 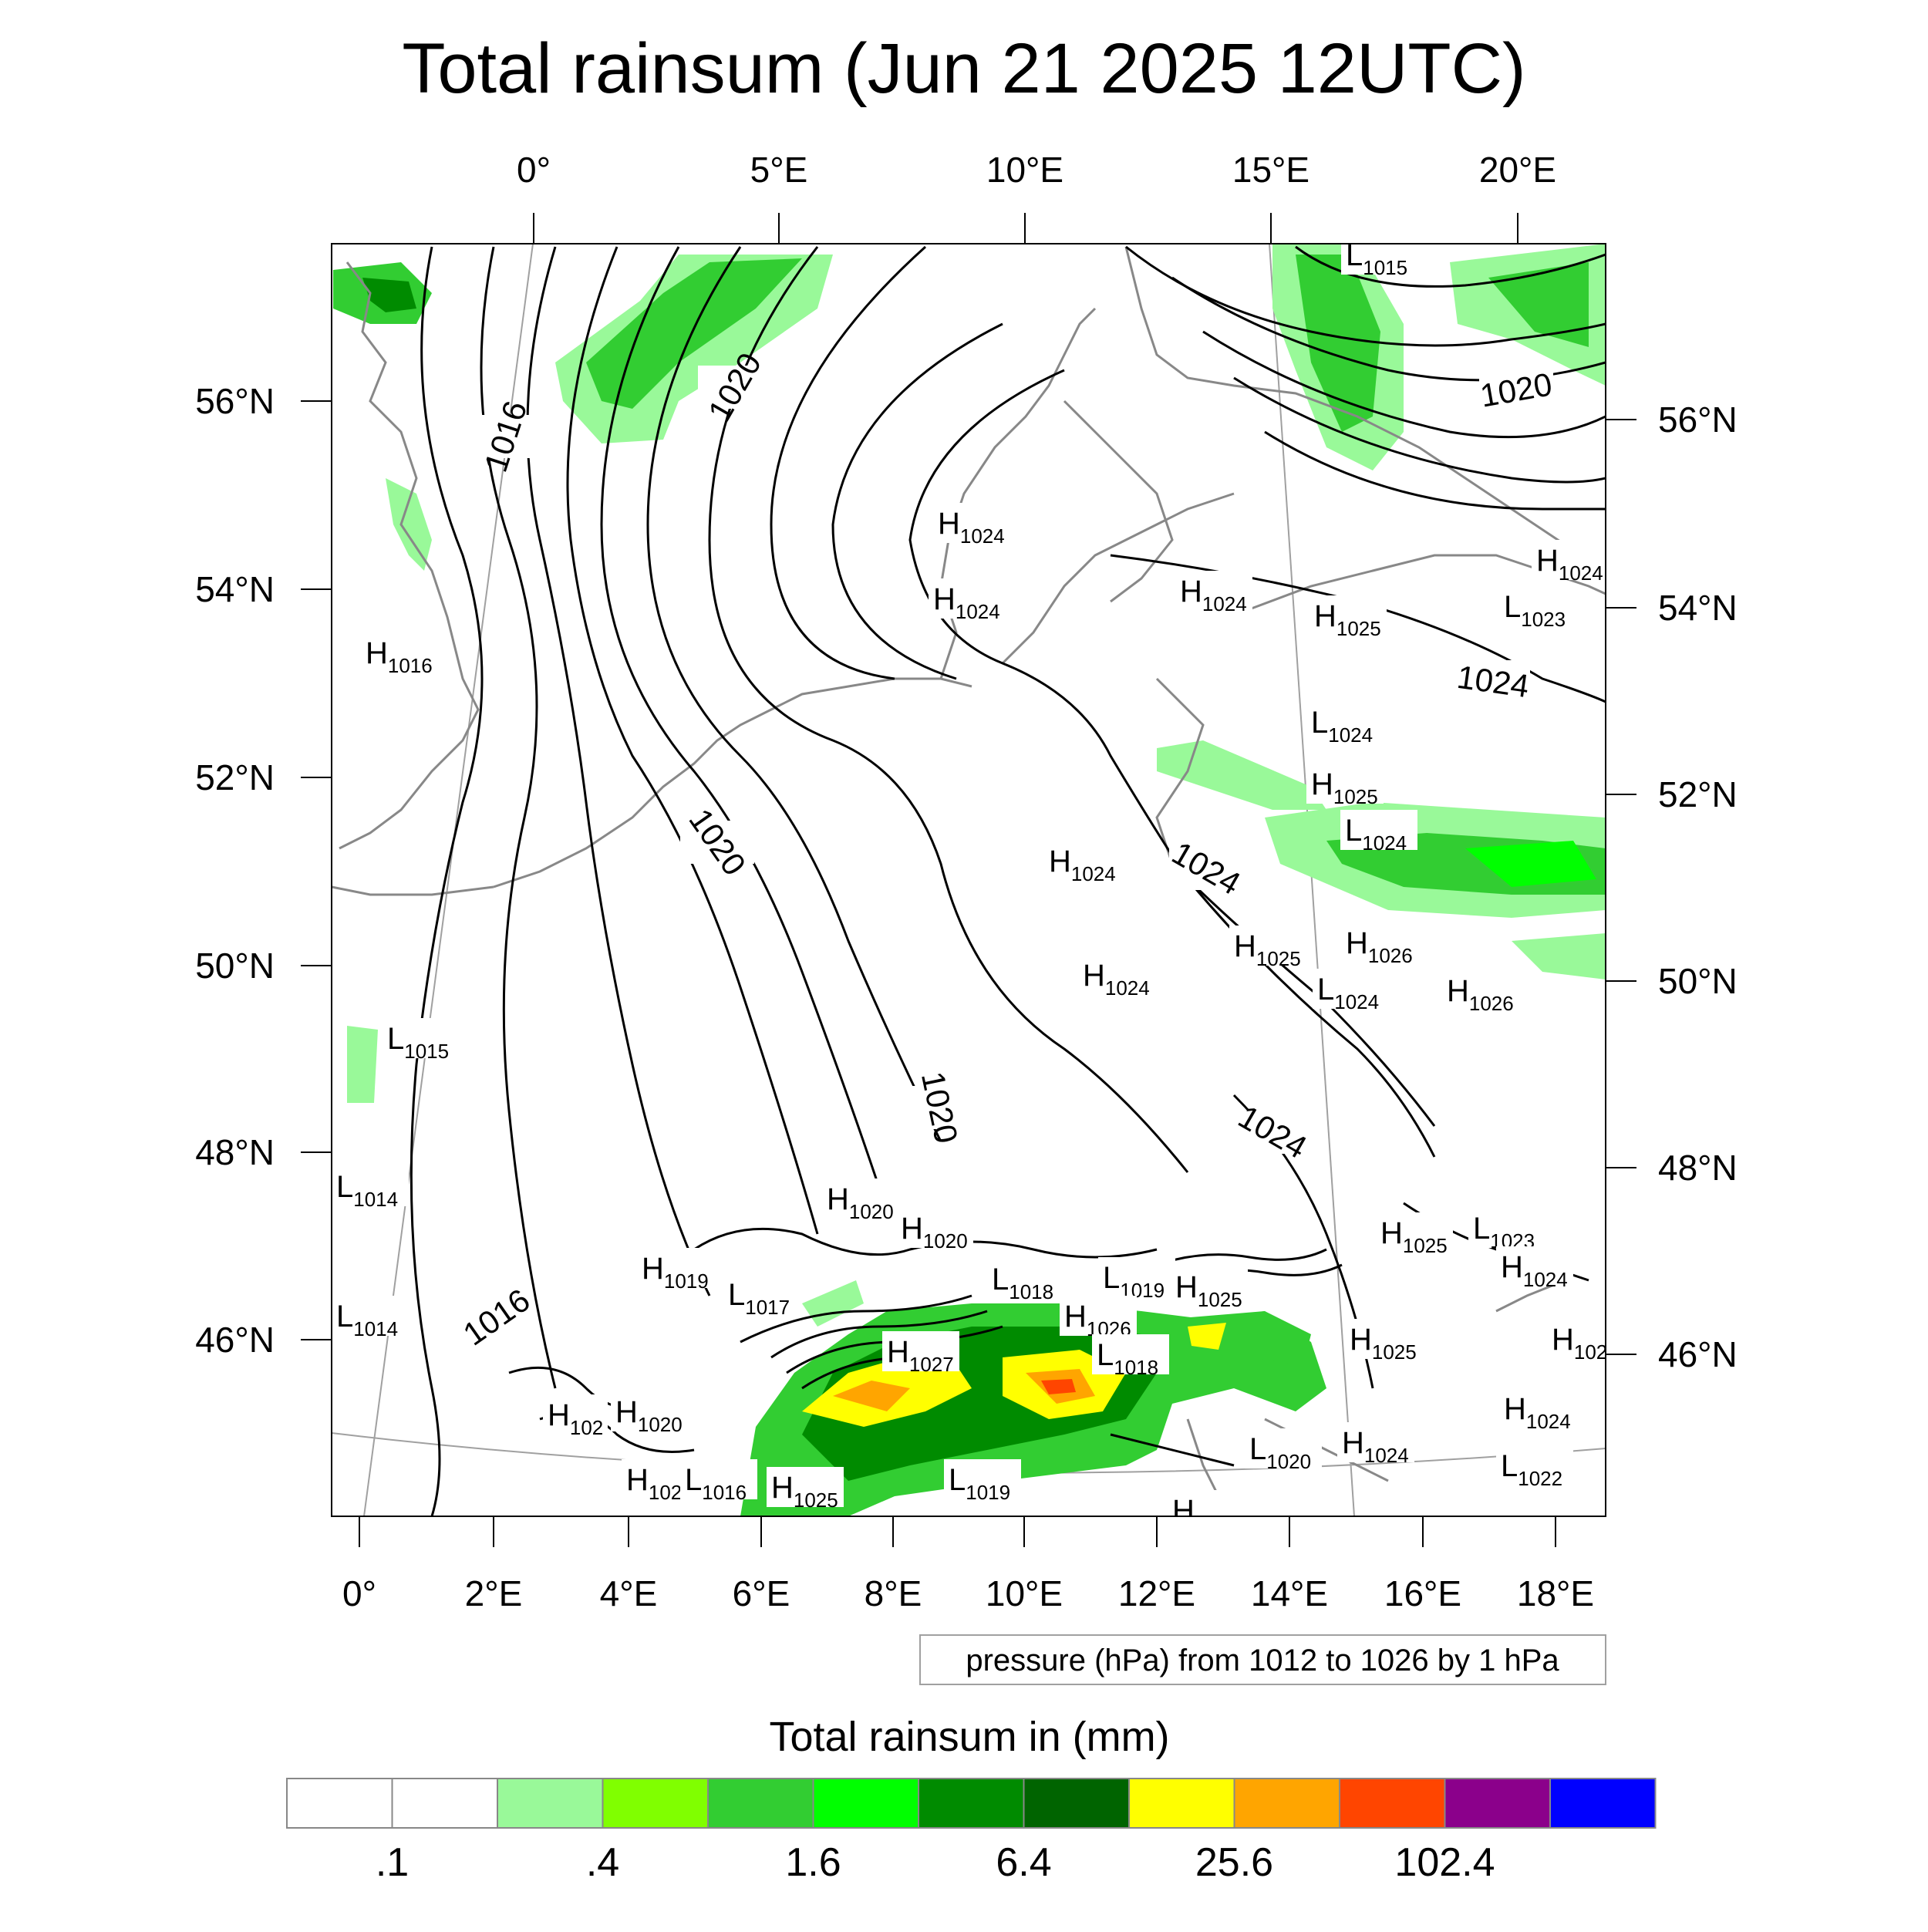 What do you see at coordinates (235, 966) in the screenshot?
I see `left-lat-label: 50°N` at bounding box center [235, 966].